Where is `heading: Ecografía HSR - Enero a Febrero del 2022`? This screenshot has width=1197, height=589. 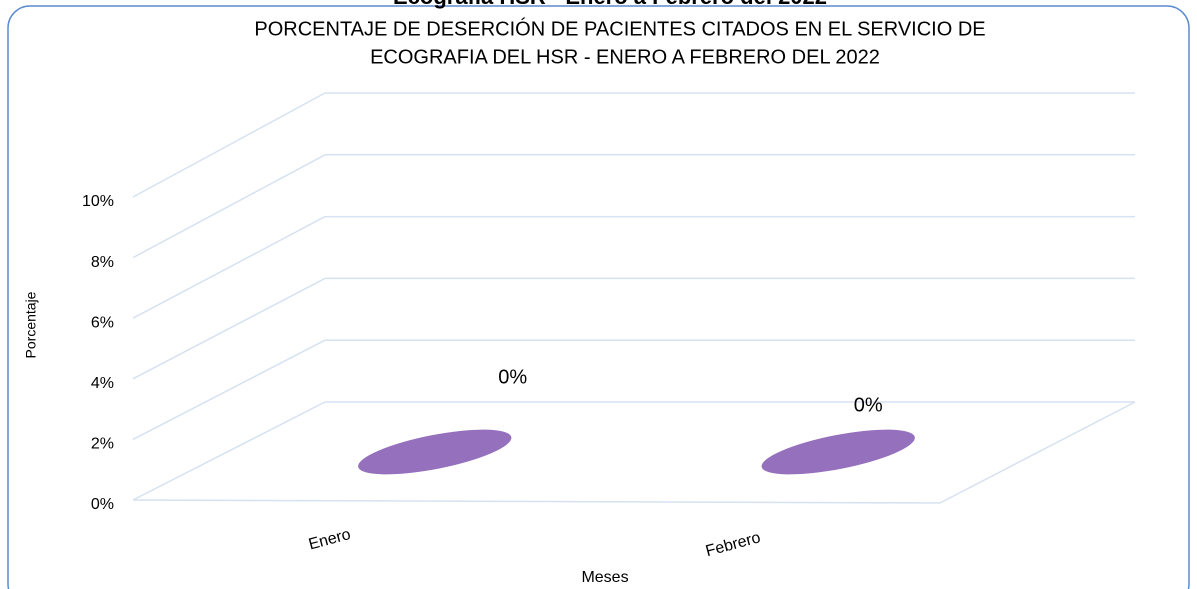
heading: Ecografía HSR - Enero a Febrero del 2022 is located at coordinates (610, 4).